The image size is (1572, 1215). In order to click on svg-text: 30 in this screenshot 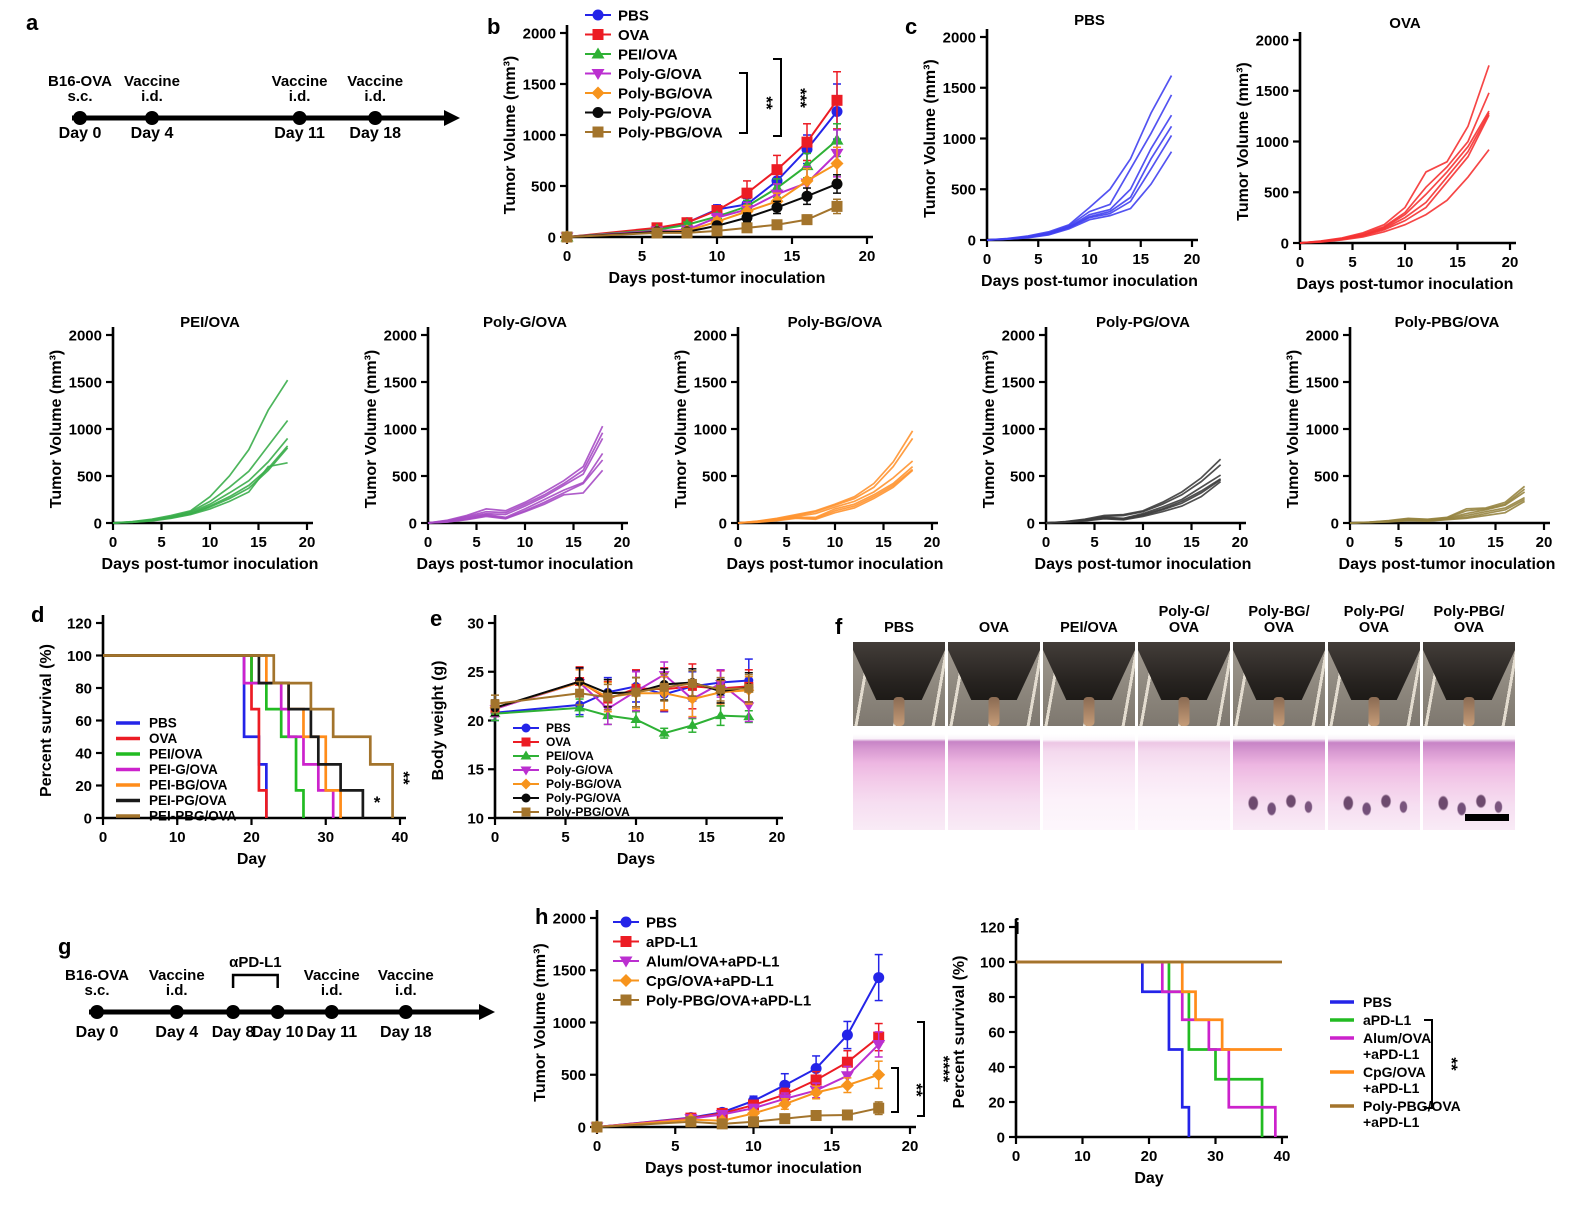, I will do `click(1215, 1156)`.